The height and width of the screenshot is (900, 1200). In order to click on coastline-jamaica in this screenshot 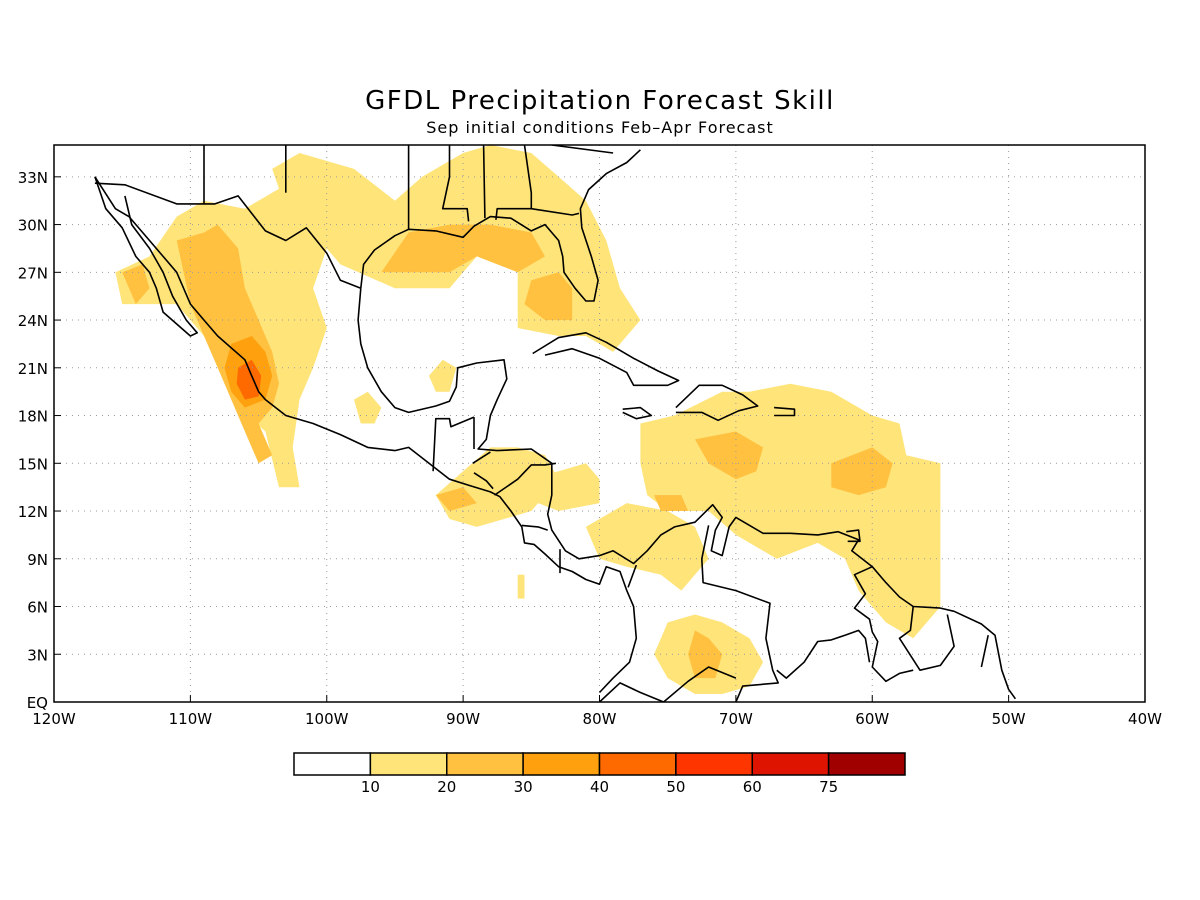, I will do `click(637, 413)`.